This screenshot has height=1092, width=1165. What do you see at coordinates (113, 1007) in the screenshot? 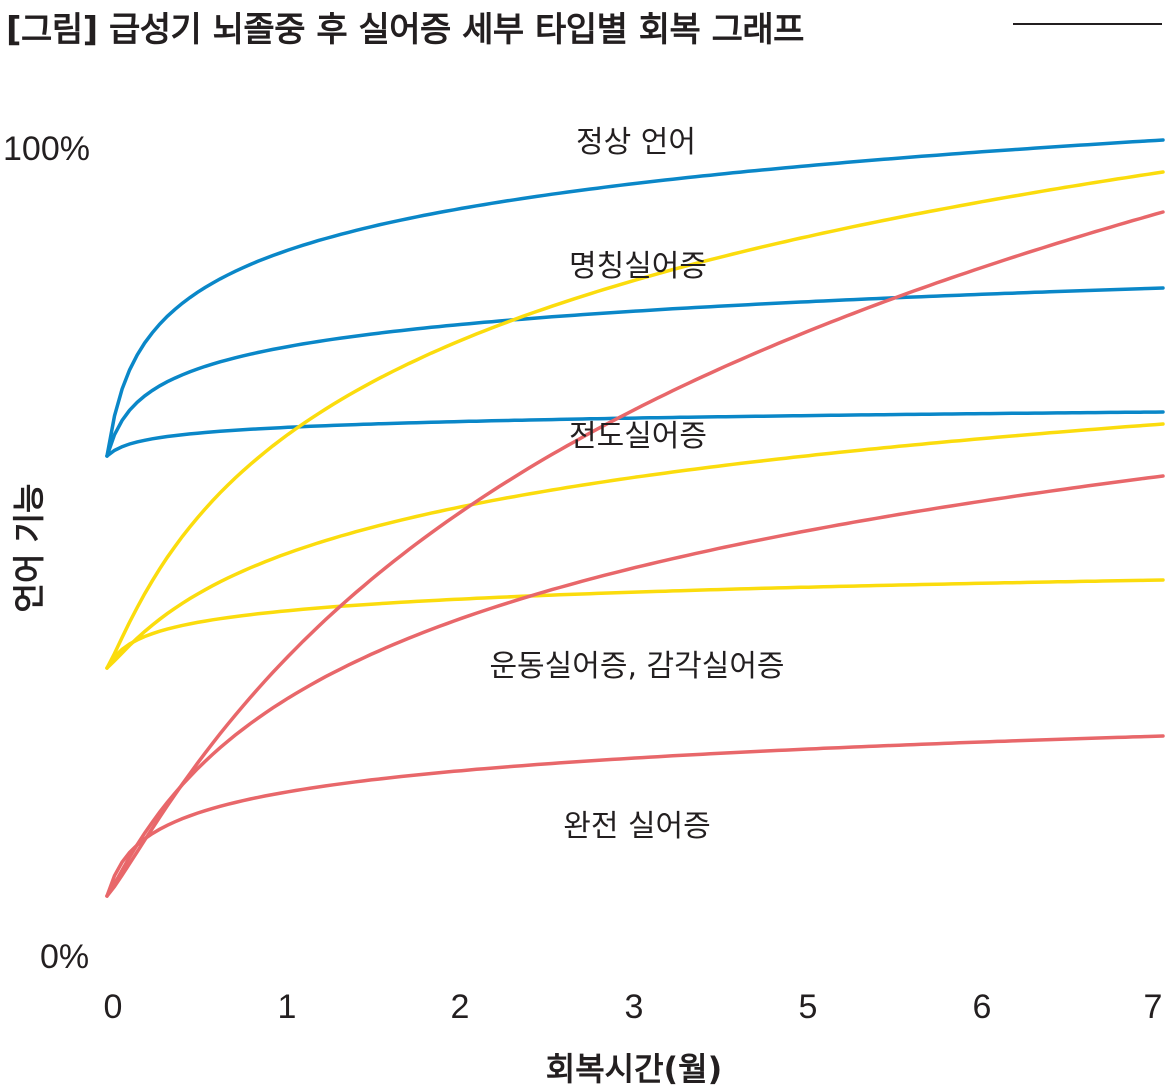
I see `x-tick-0: 0` at bounding box center [113, 1007].